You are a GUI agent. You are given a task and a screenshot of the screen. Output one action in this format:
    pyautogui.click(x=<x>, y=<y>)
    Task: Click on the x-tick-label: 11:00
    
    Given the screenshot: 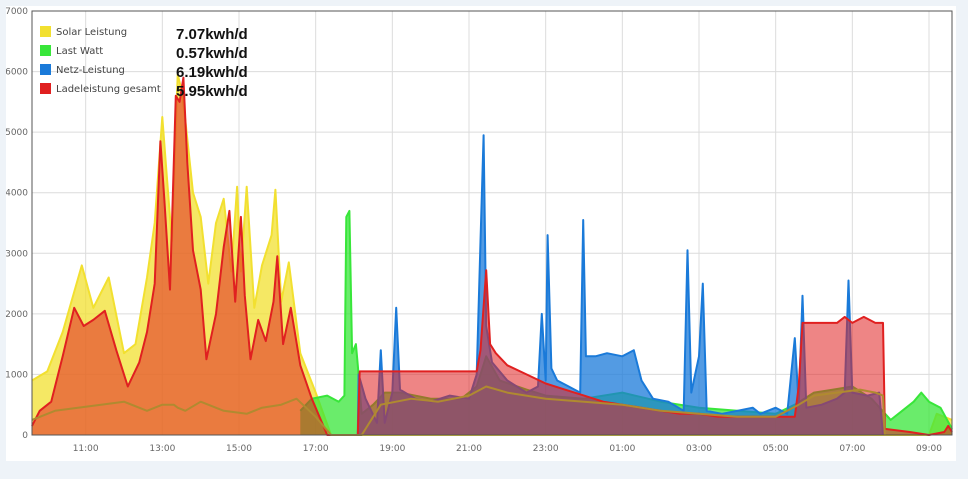 What is the action you would take?
    pyautogui.click(x=86, y=449)
    